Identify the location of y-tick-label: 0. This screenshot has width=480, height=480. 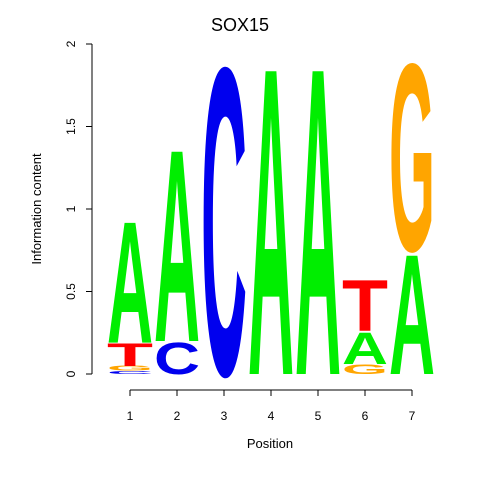
(71, 373).